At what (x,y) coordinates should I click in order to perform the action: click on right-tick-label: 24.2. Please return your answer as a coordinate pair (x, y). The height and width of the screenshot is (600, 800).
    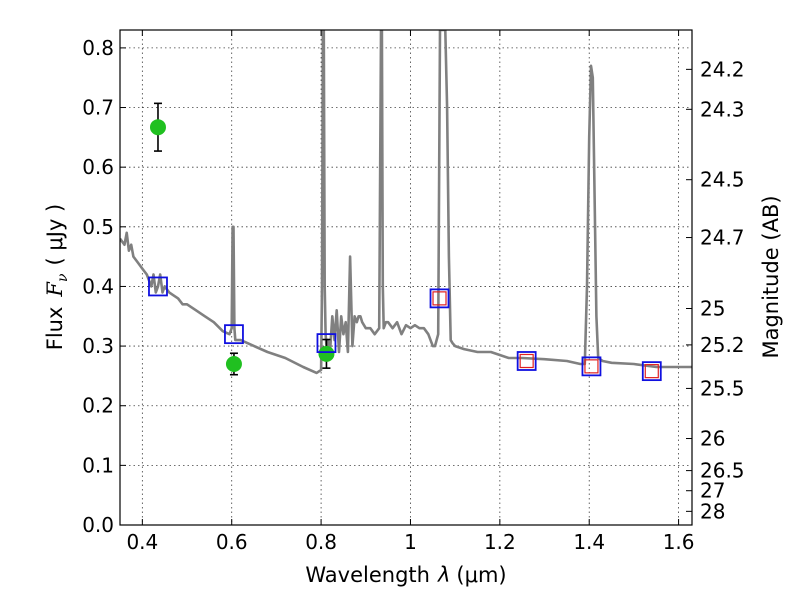
    Looking at the image, I should click on (722, 69).